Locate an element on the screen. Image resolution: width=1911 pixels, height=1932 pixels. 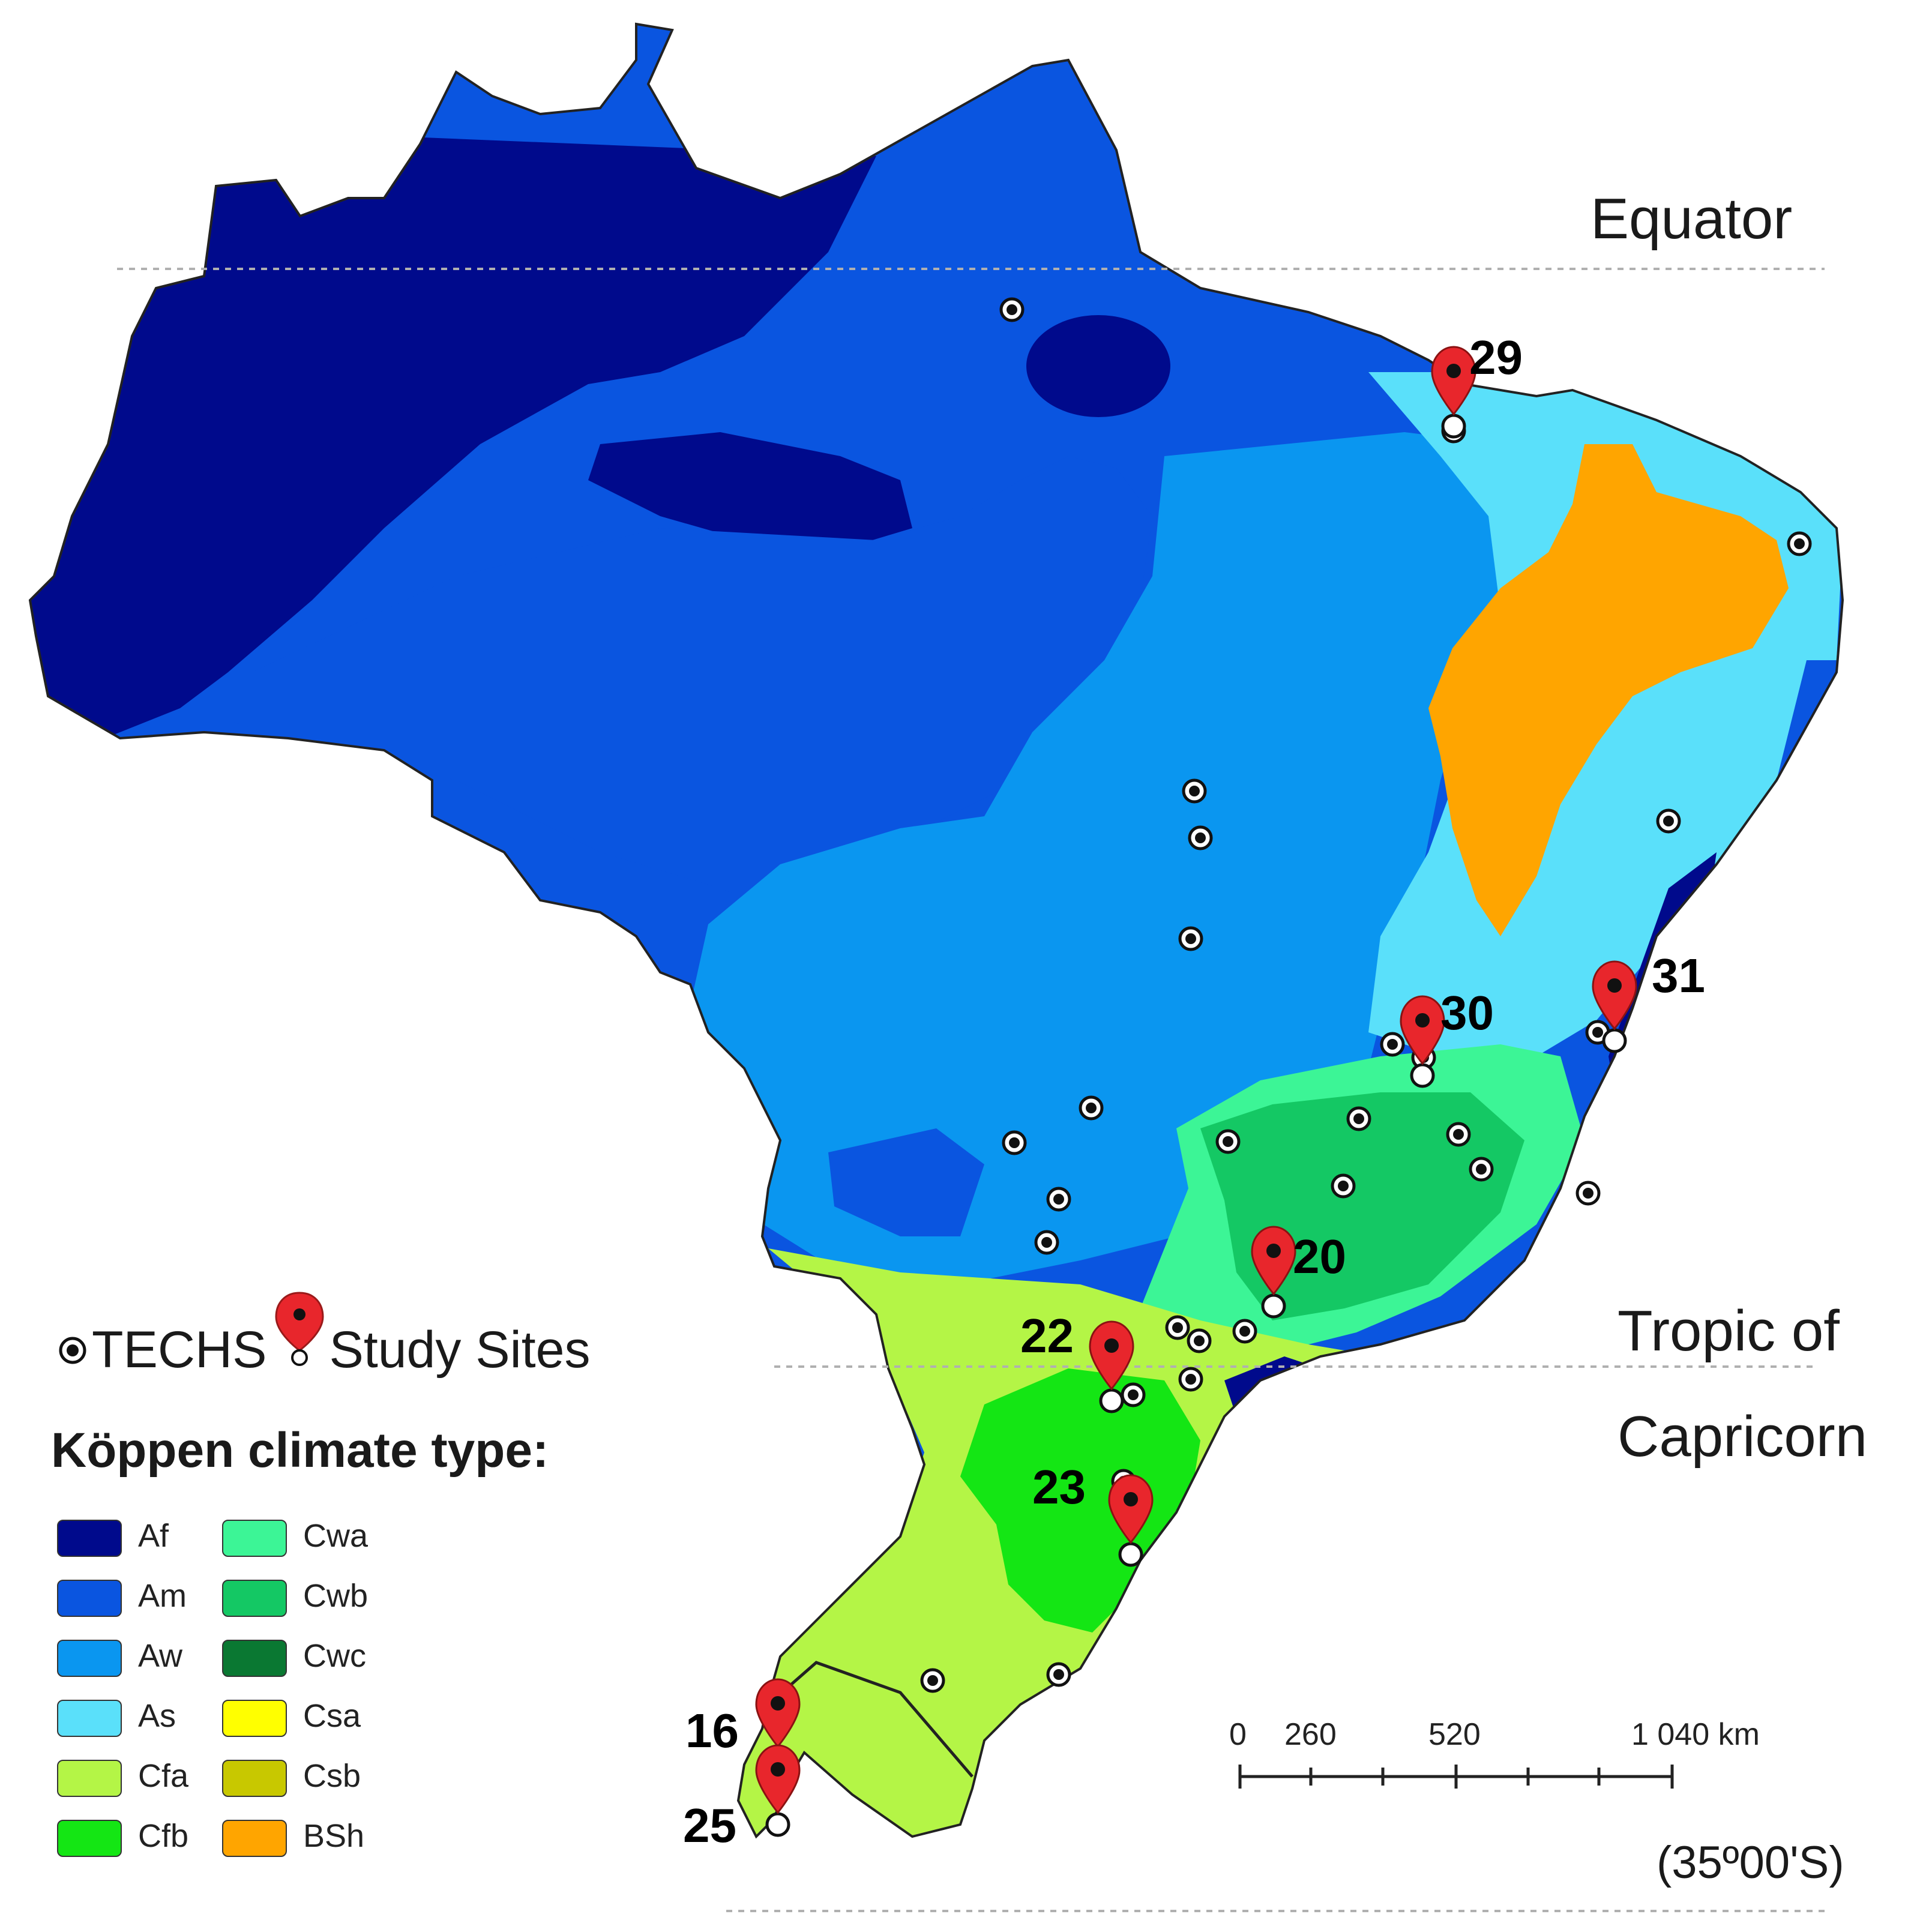
legend-swatch-as is located at coordinates (90, 1718).